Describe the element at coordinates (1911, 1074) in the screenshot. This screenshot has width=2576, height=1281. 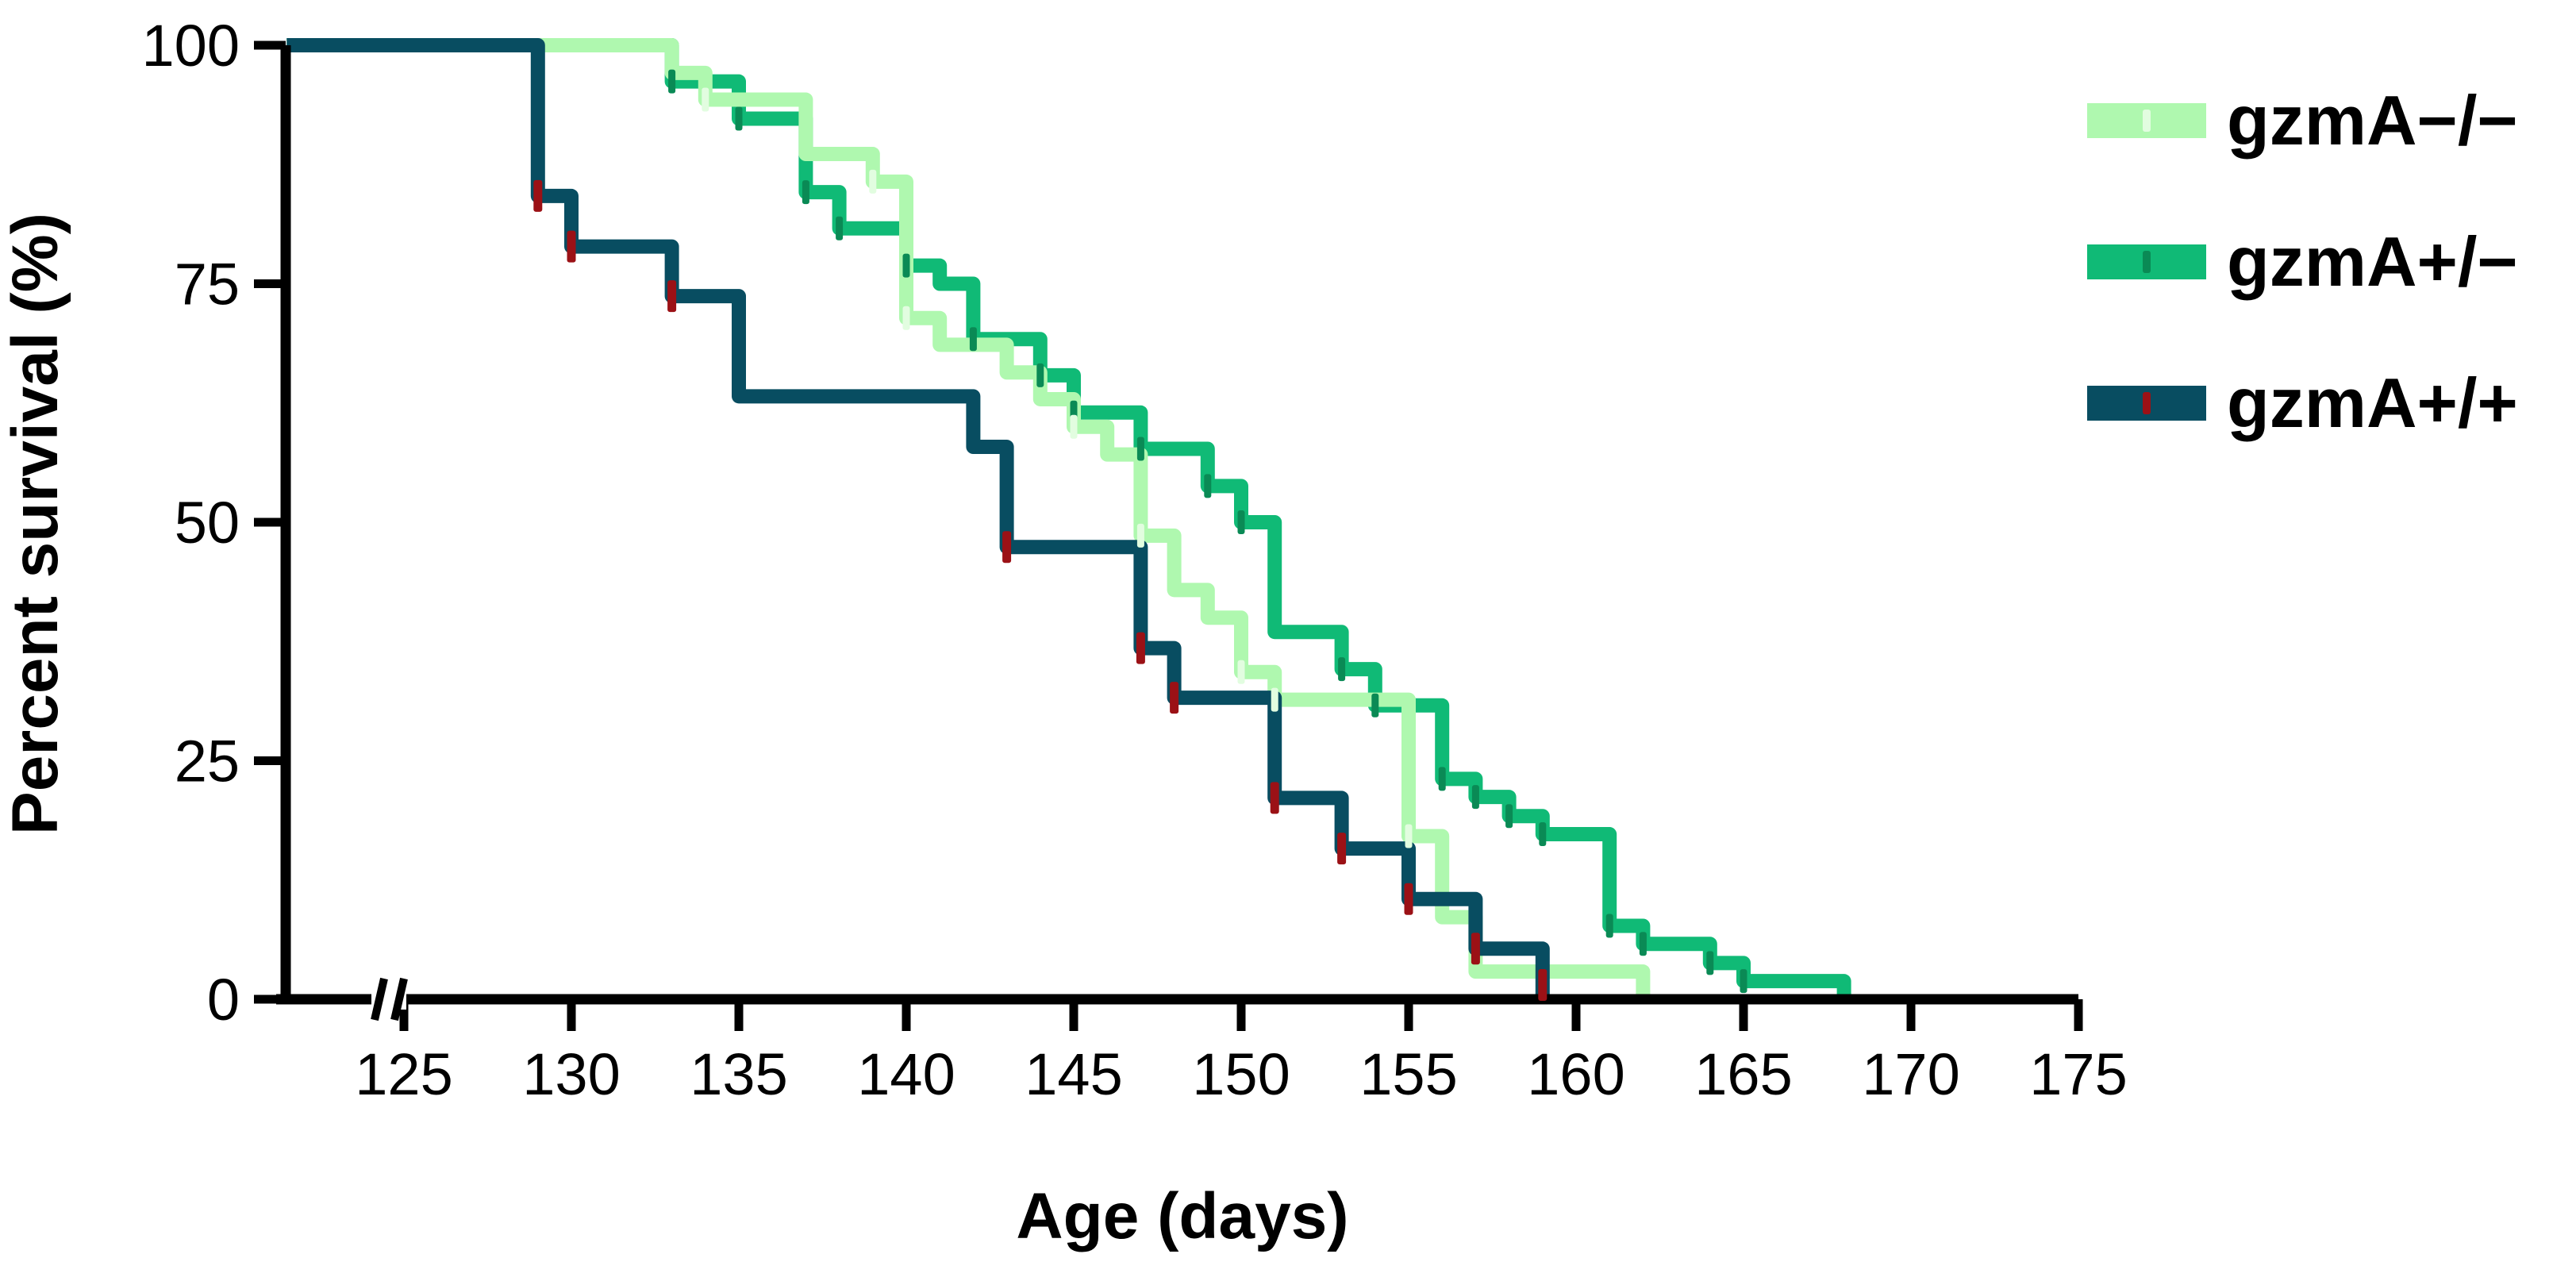
I see `x-tick-label: 170` at that location.